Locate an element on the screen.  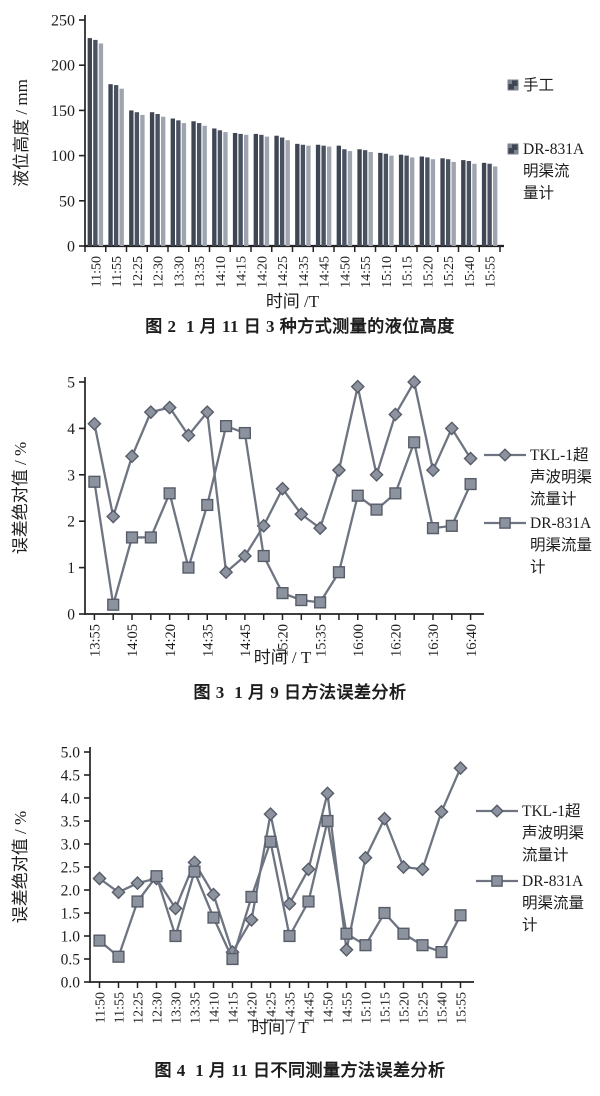
y-tick-label: 4 is located at coordinates (71, 429).